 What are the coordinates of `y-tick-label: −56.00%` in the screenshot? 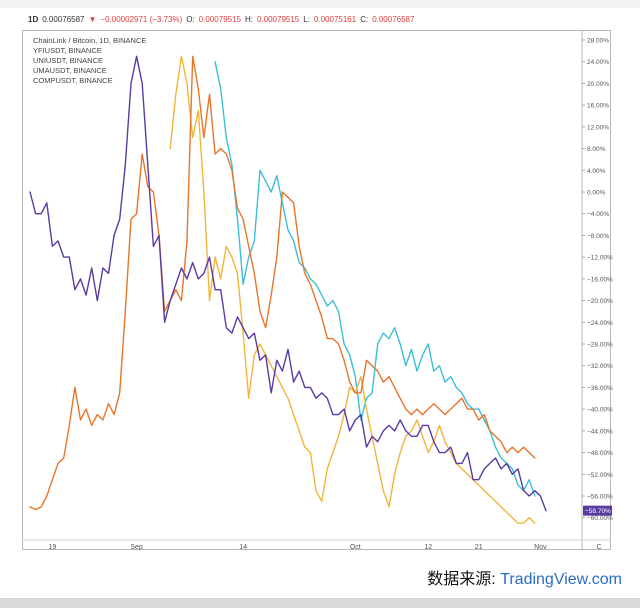 It's located at (600, 497).